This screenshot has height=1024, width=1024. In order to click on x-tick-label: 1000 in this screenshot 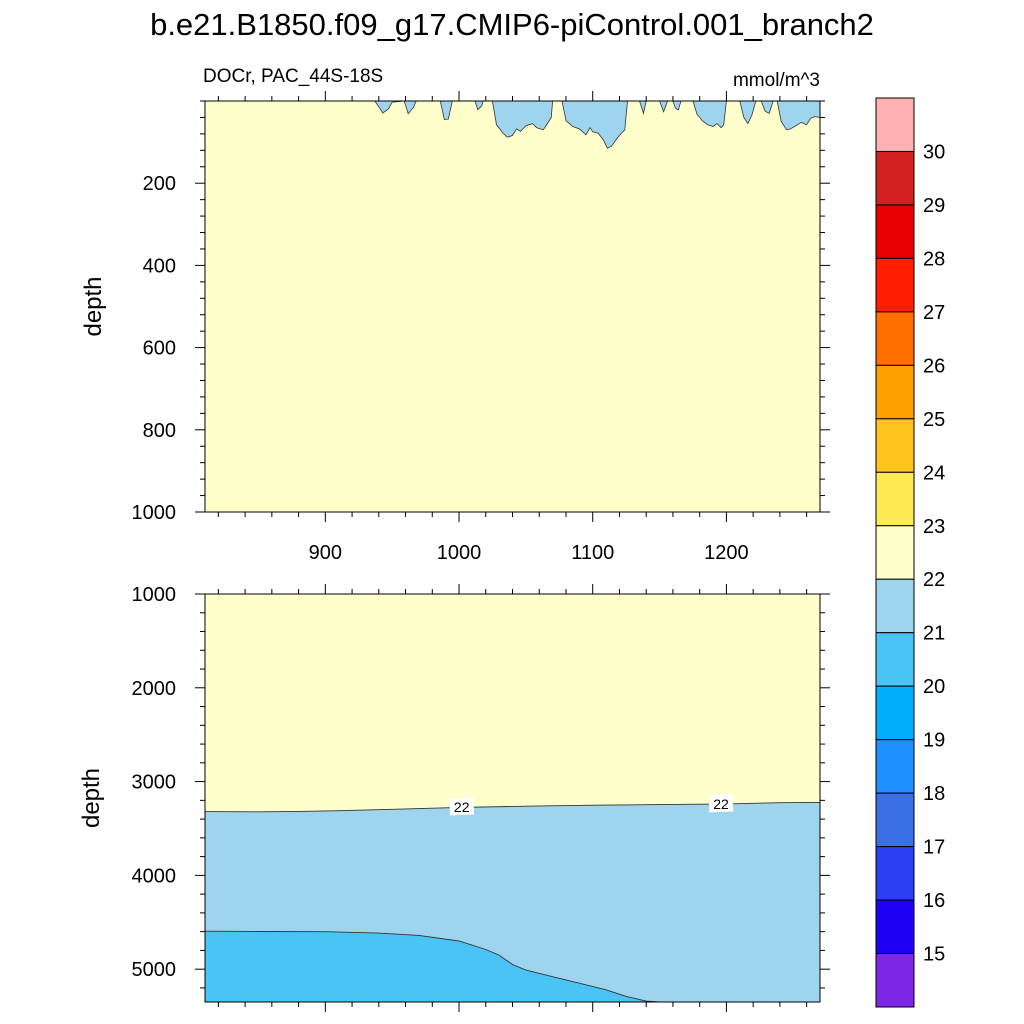, I will do `click(459, 553)`.